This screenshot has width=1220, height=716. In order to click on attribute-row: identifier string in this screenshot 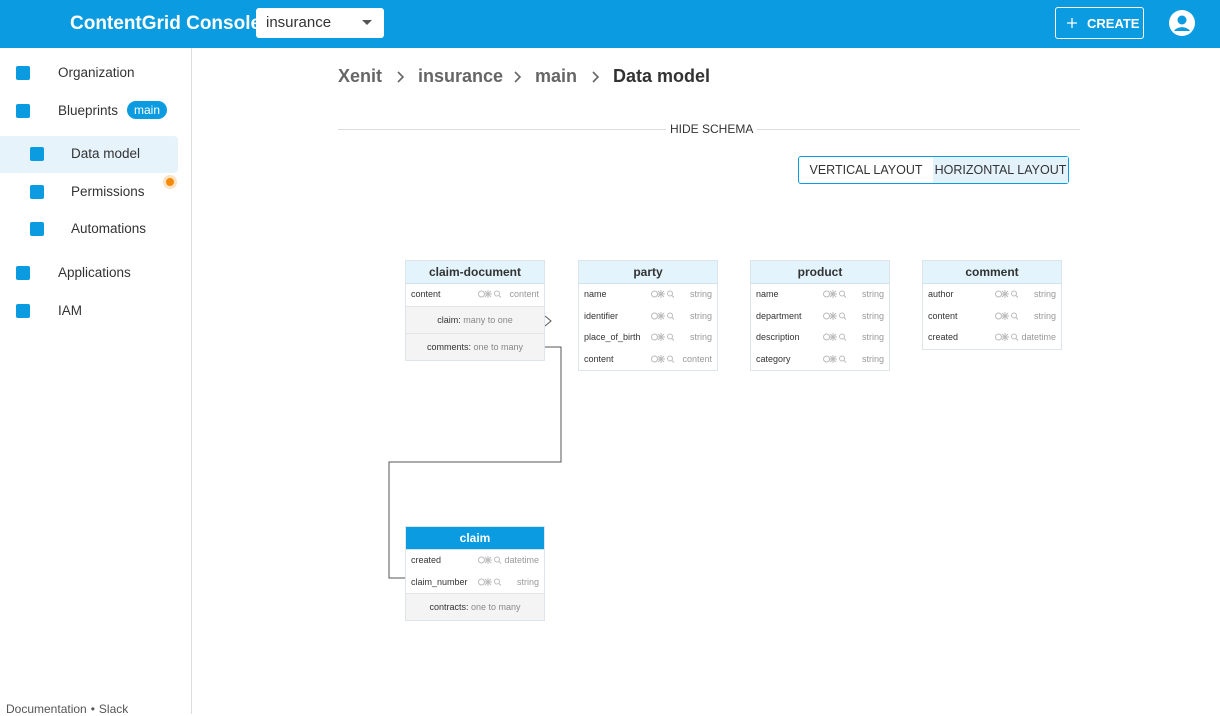, I will do `click(648, 317)`.